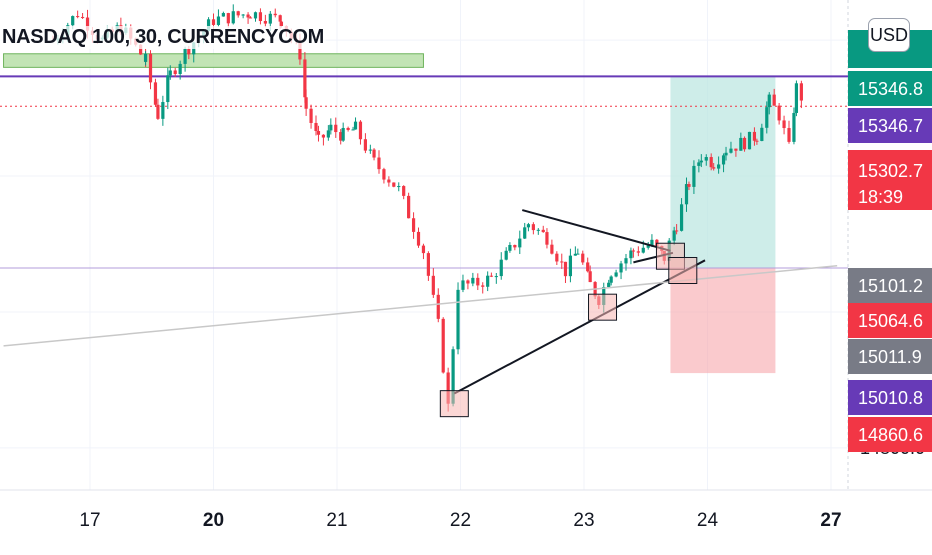 Image resolution: width=932 pixels, height=555 pixels. I want to click on currency-button: USD, so click(889, 35).